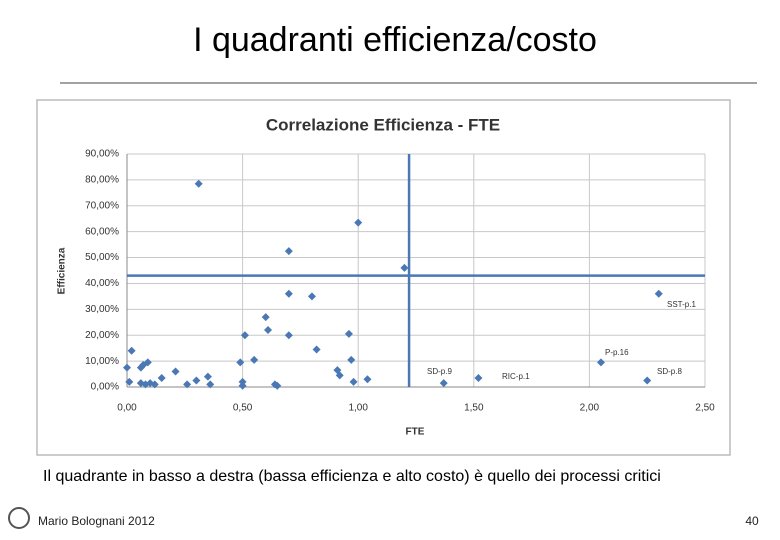 The width and height of the screenshot is (780, 540). What do you see at coordinates (705, 408) in the screenshot?
I see `x-tick-label: 2,50` at bounding box center [705, 408].